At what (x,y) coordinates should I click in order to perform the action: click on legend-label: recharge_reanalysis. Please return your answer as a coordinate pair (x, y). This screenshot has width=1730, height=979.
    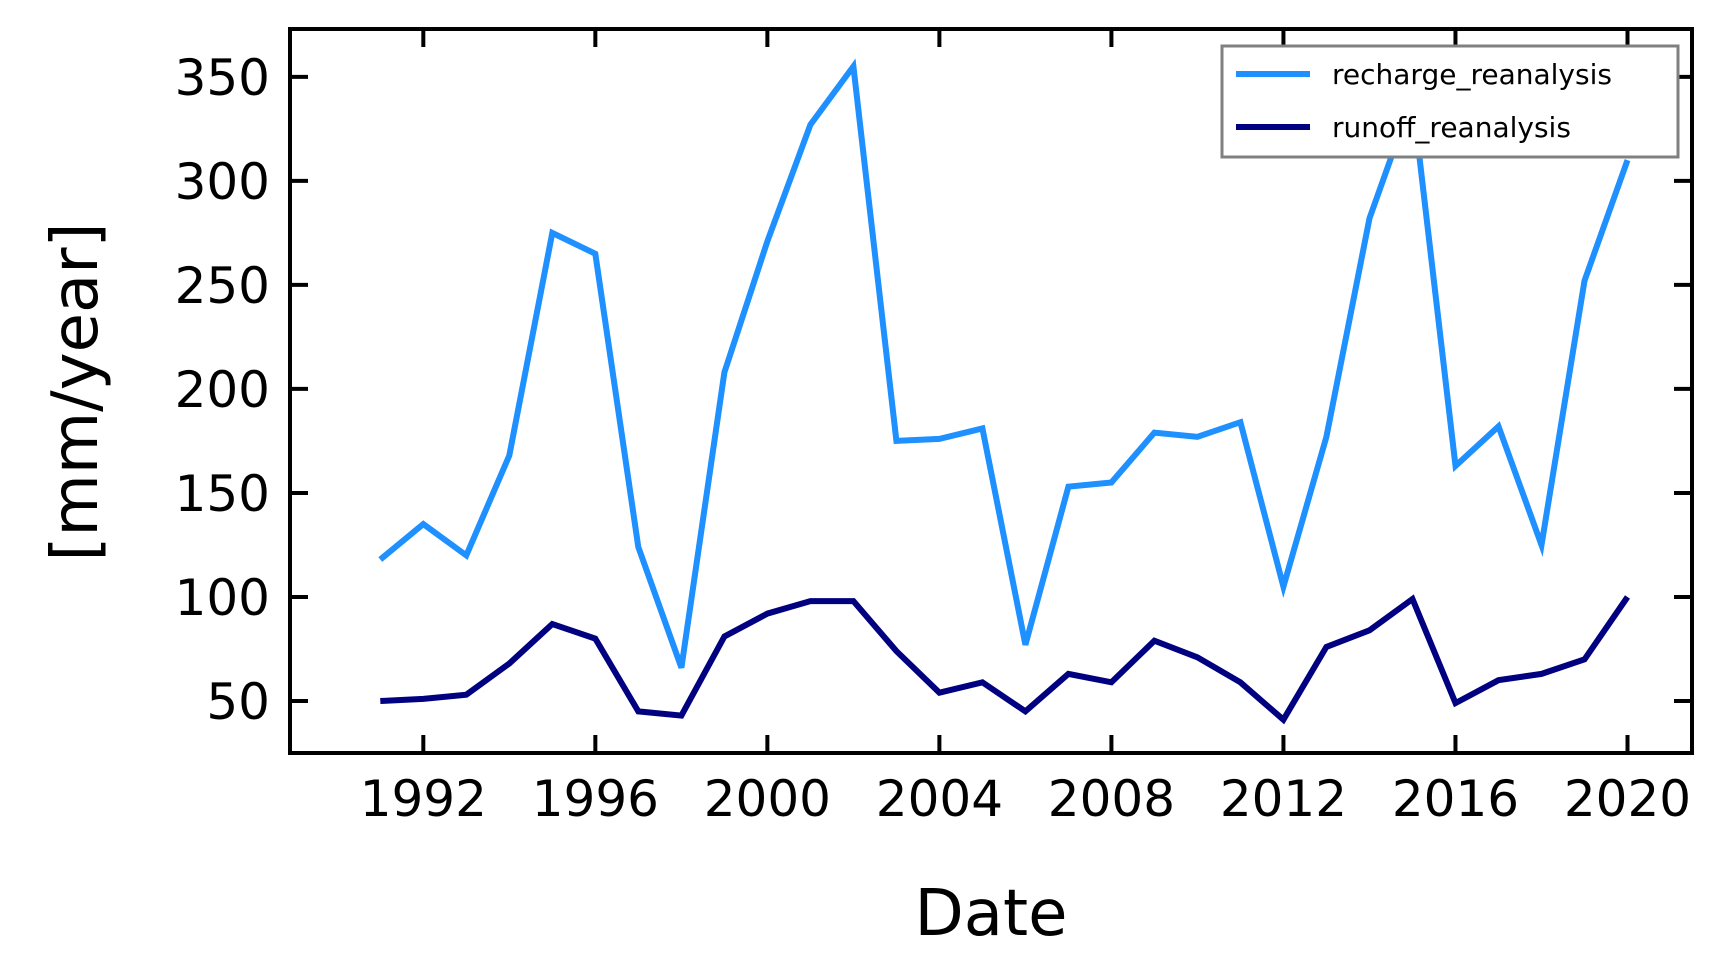
    Looking at the image, I should click on (1472, 74).